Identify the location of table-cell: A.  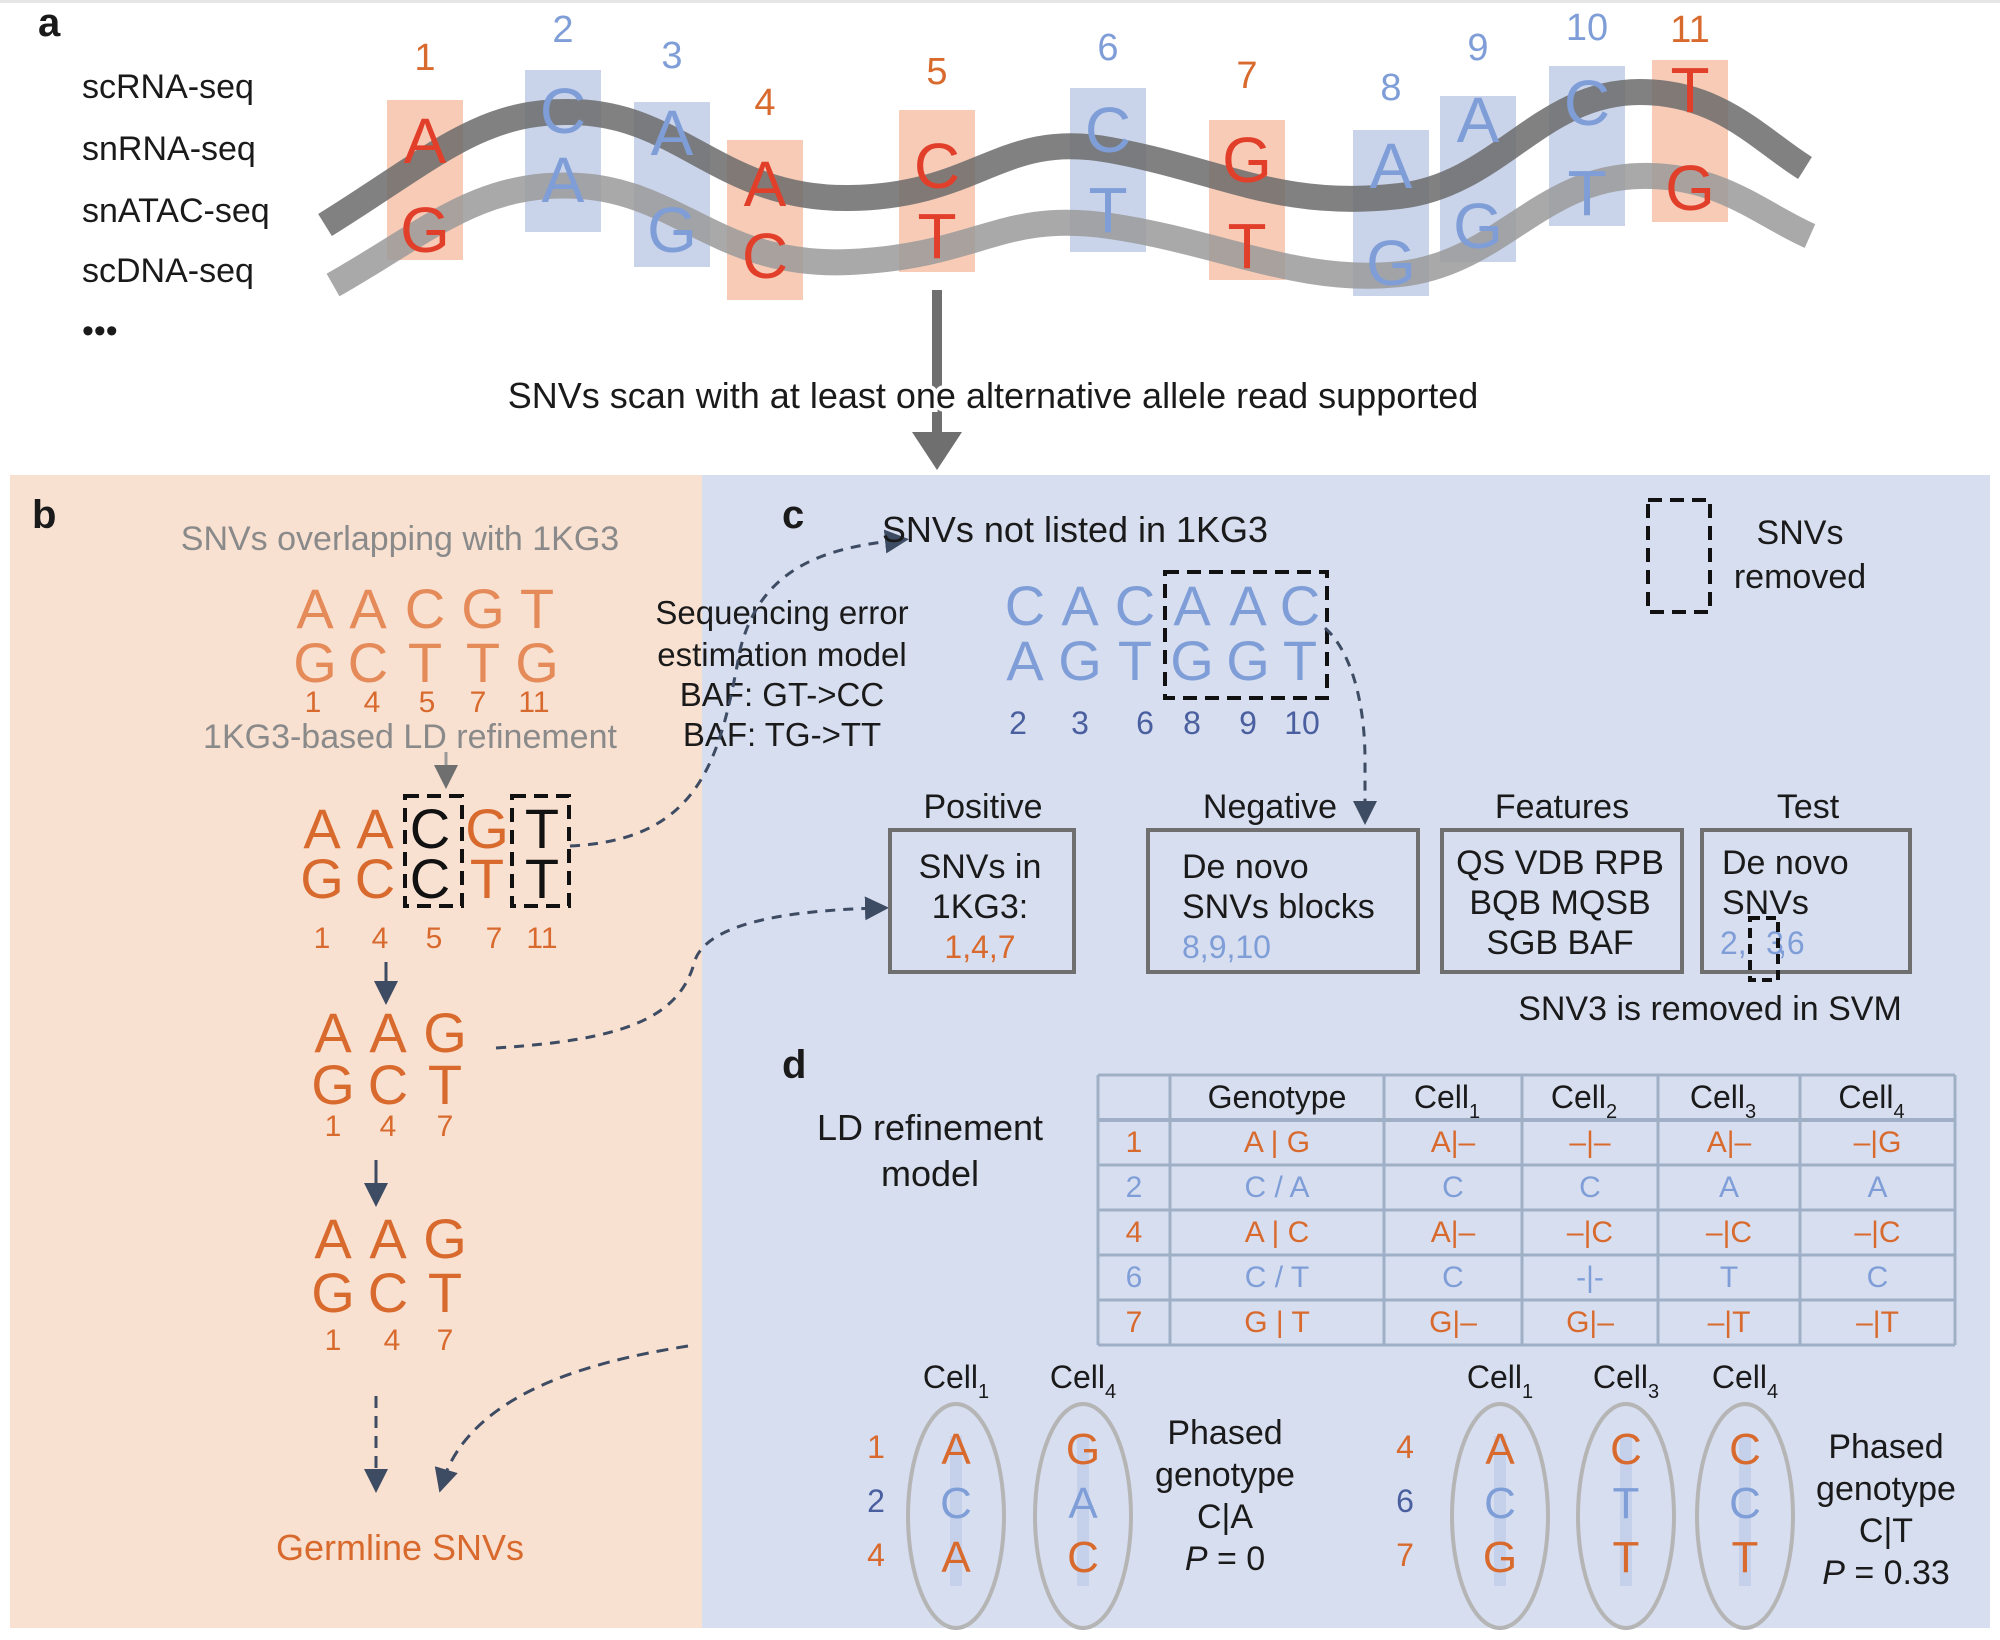
(1729, 1187).